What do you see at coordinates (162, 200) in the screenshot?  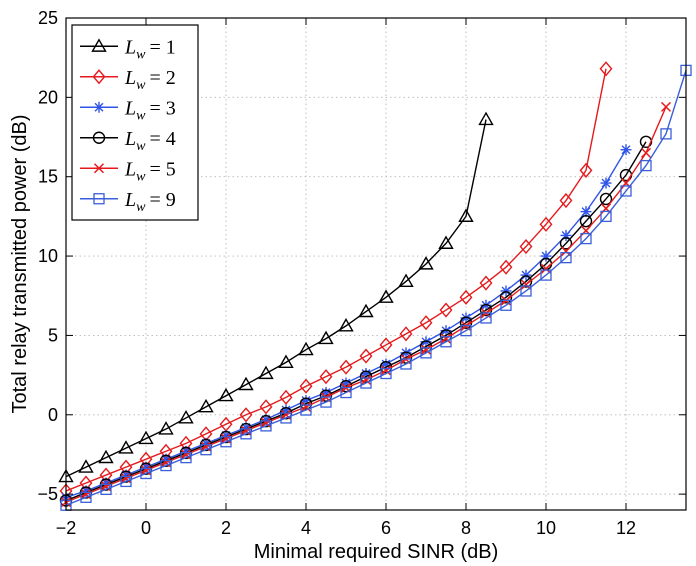 I see `legend-label-value: = 9` at bounding box center [162, 200].